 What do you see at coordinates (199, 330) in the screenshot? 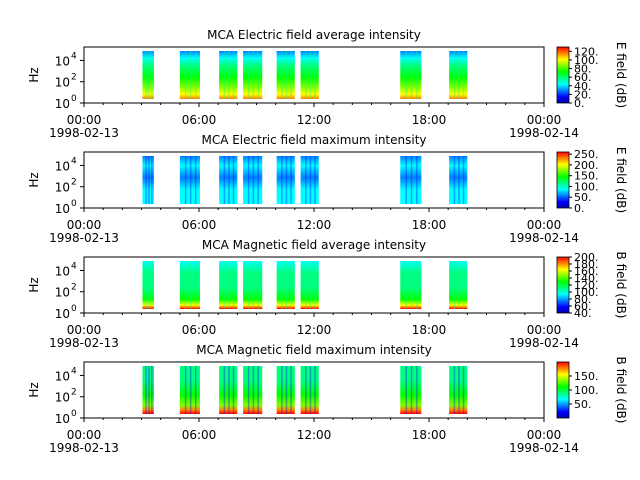
I see `x-tick-label: 06:00` at bounding box center [199, 330].